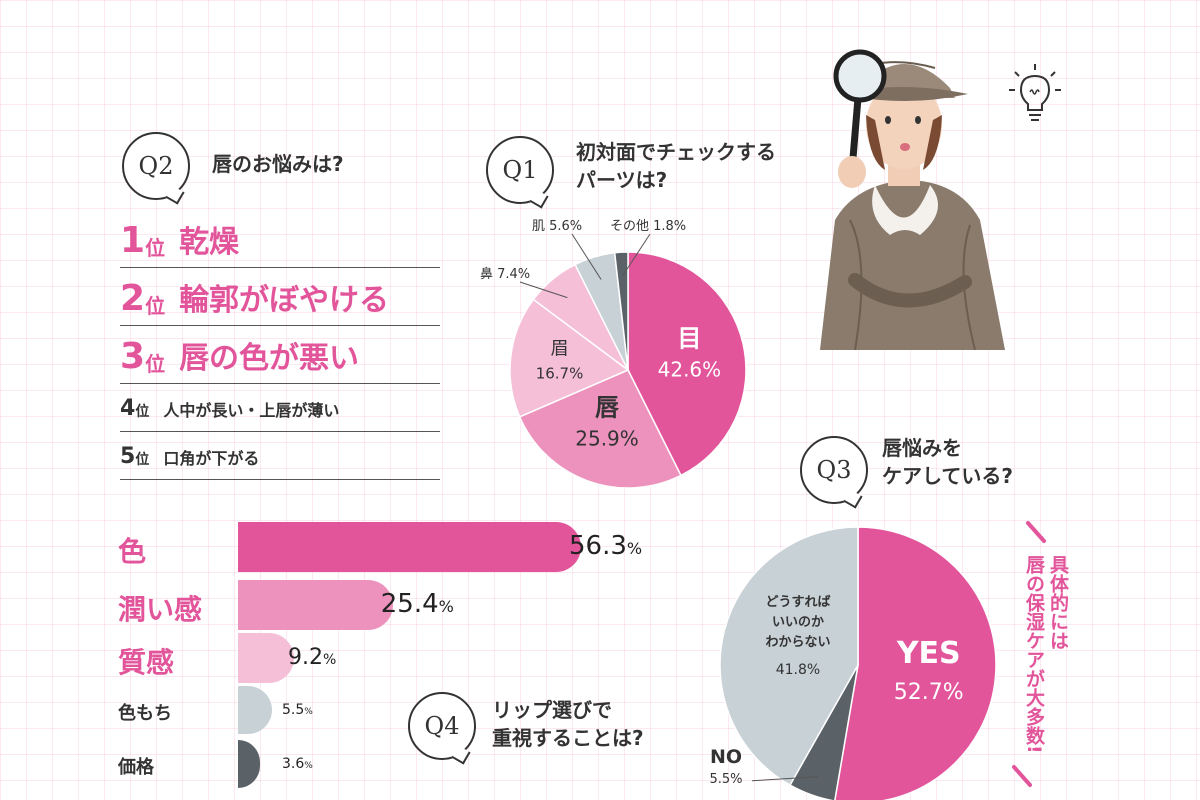 This screenshot has width=1200, height=800. I want to click on rank-item-2: 2 位 輪郭がぼやける, so click(280, 297).